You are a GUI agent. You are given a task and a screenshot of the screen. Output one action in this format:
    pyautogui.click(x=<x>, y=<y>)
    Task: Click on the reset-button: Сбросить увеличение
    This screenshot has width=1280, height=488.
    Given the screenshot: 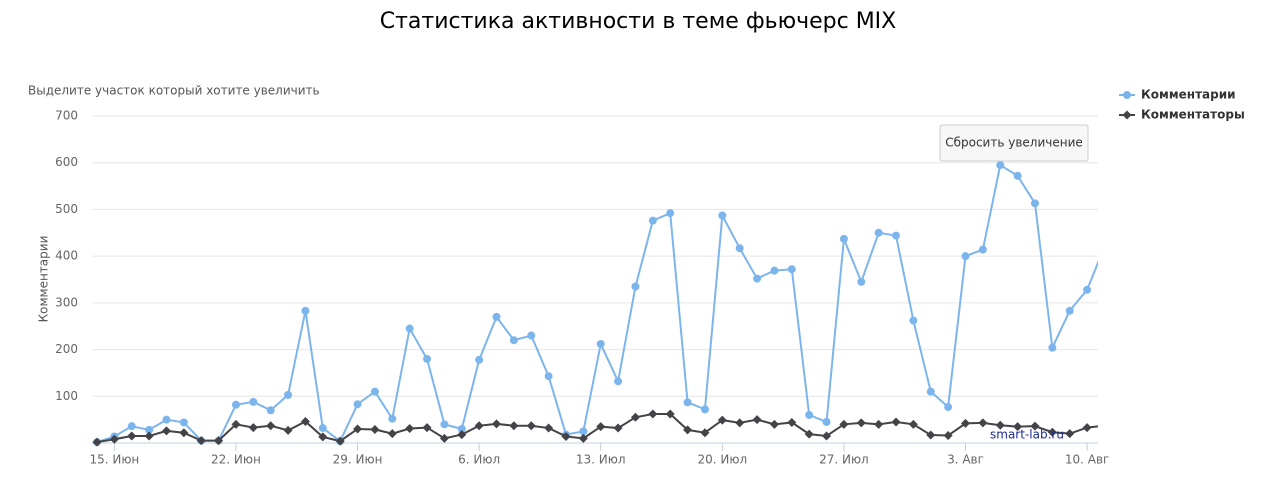 What is the action you would take?
    pyautogui.click(x=1014, y=143)
    